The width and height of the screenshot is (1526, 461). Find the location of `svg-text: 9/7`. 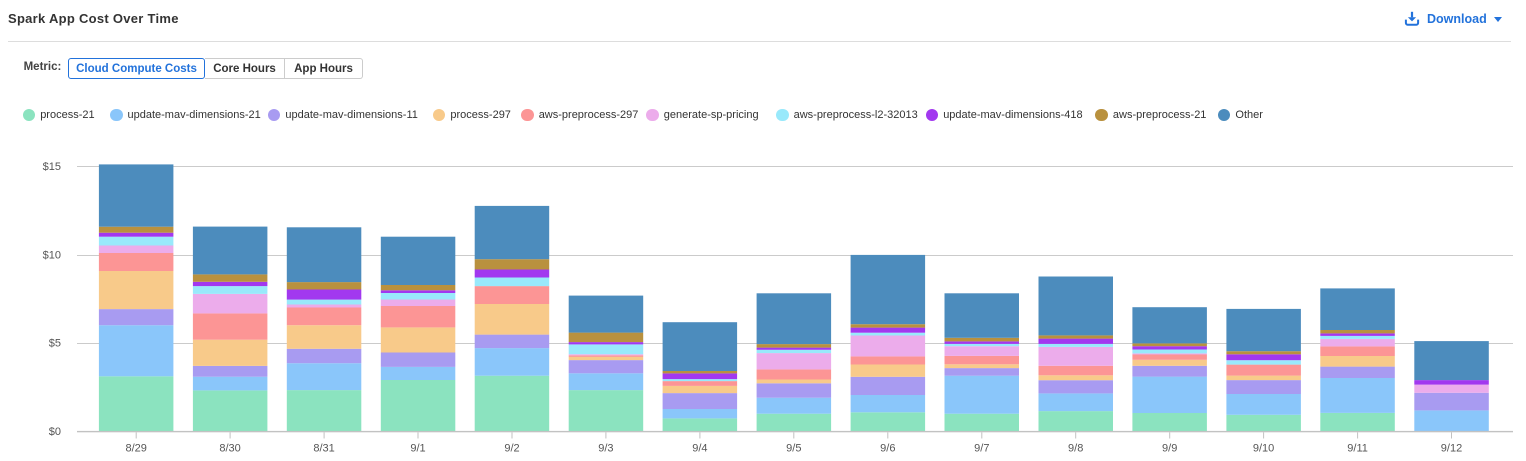

svg-text: 9/7 is located at coordinates (981, 449).